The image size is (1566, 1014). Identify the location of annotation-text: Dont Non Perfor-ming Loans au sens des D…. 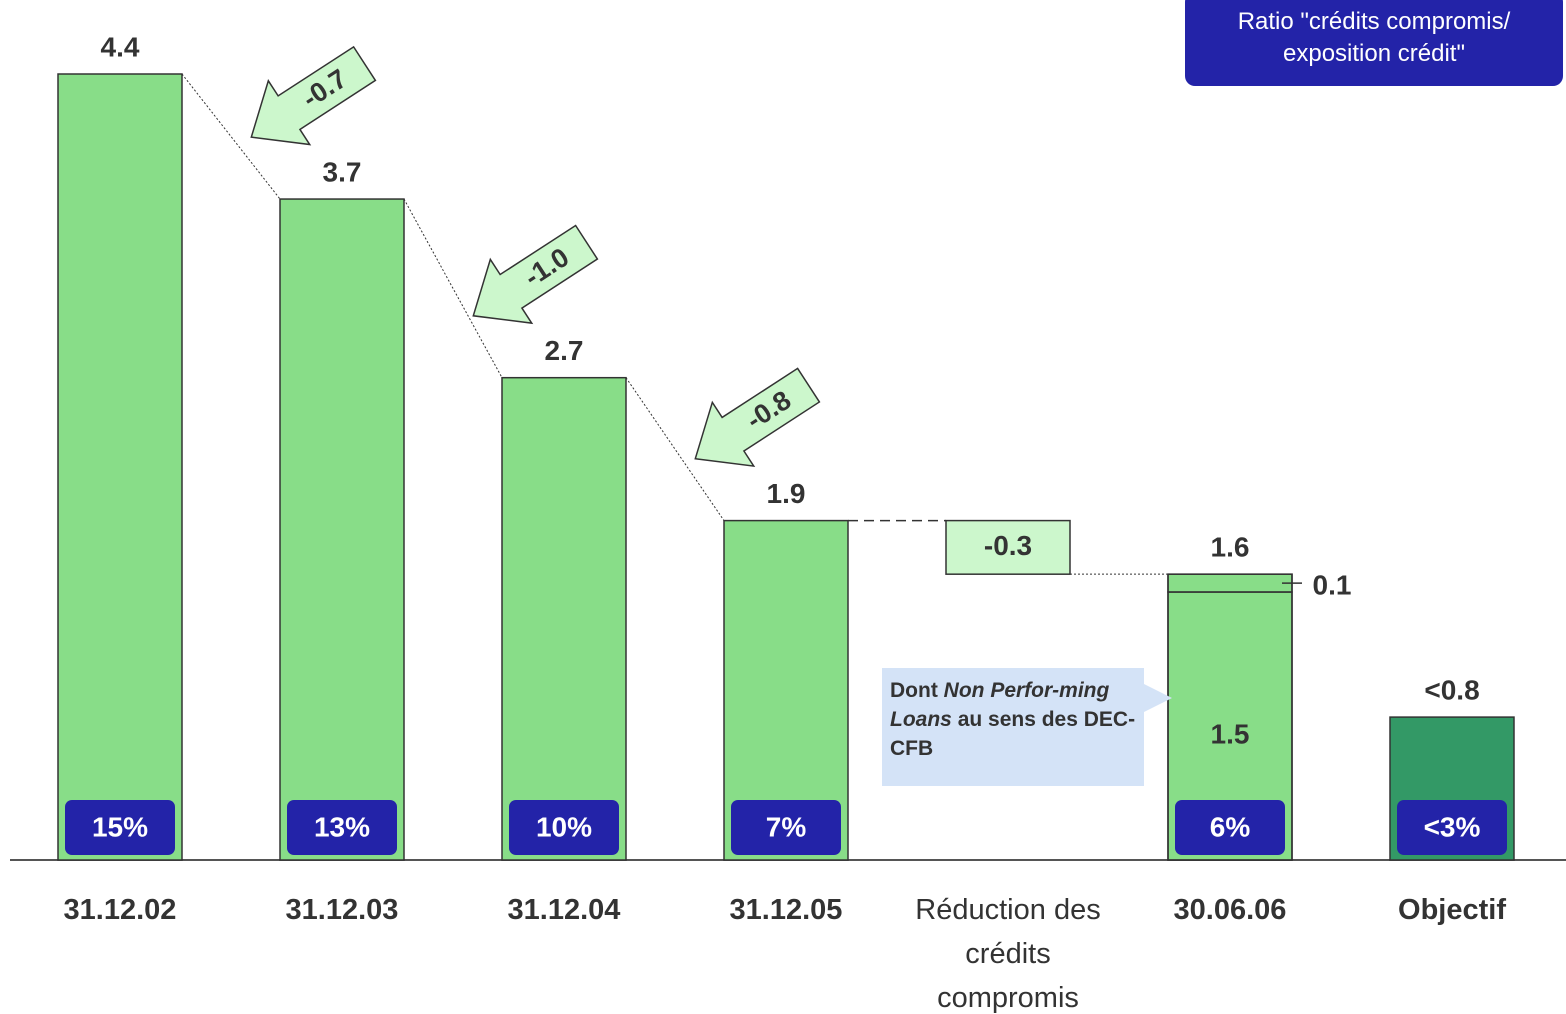
(1015, 719).